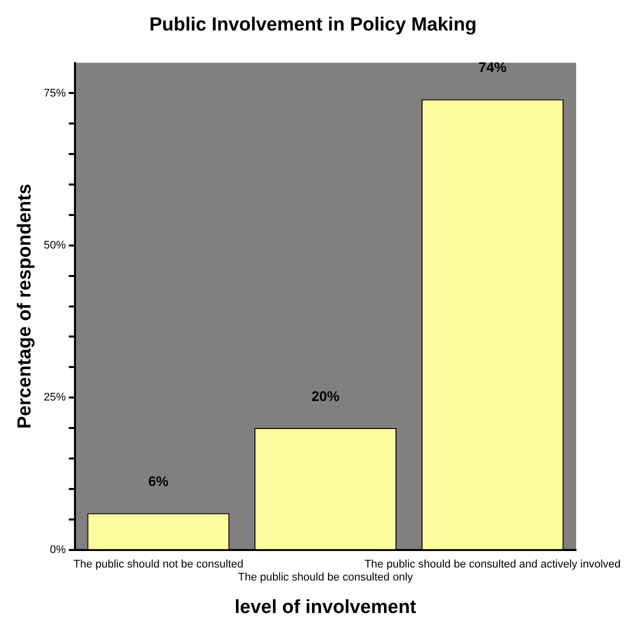  Describe the element at coordinates (493, 67) in the screenshot. I see `data-label: 74%` at that location.